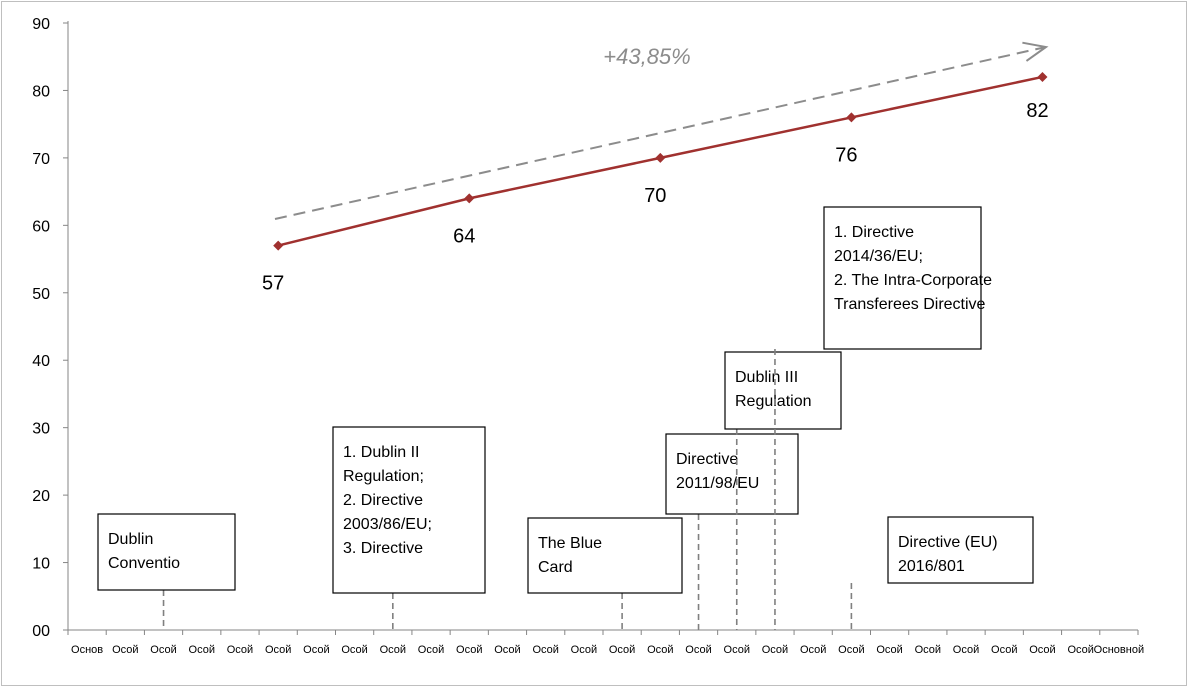  I want to click on event-box-text: 2003/86/EU;, so click(387, 524).